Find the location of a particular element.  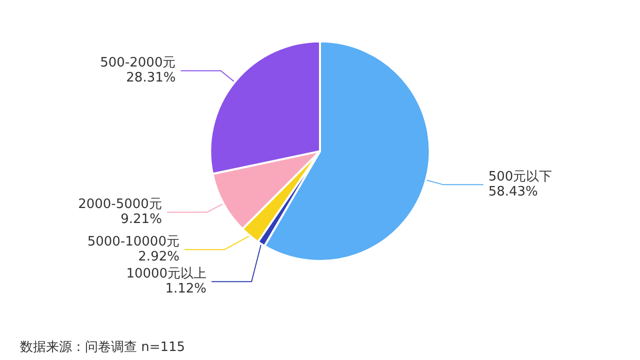

data-label: 1.12% is located at coordinates (186, 289).